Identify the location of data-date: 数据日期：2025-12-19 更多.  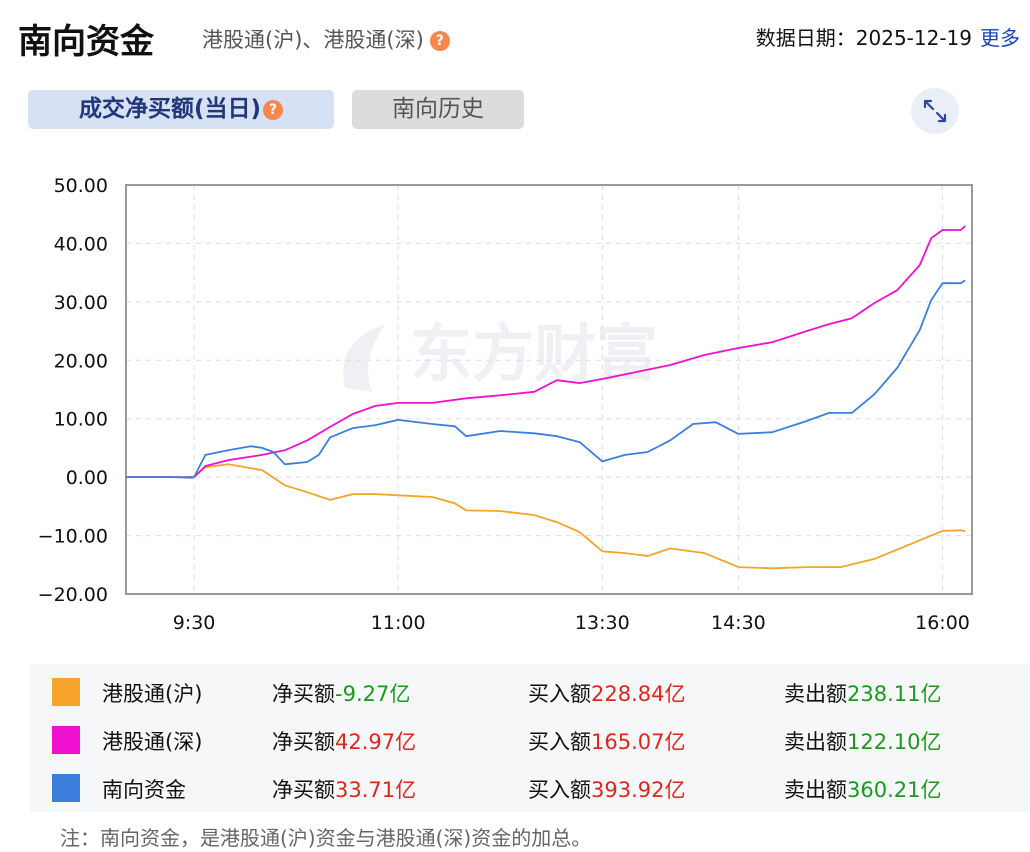
(888, 36).